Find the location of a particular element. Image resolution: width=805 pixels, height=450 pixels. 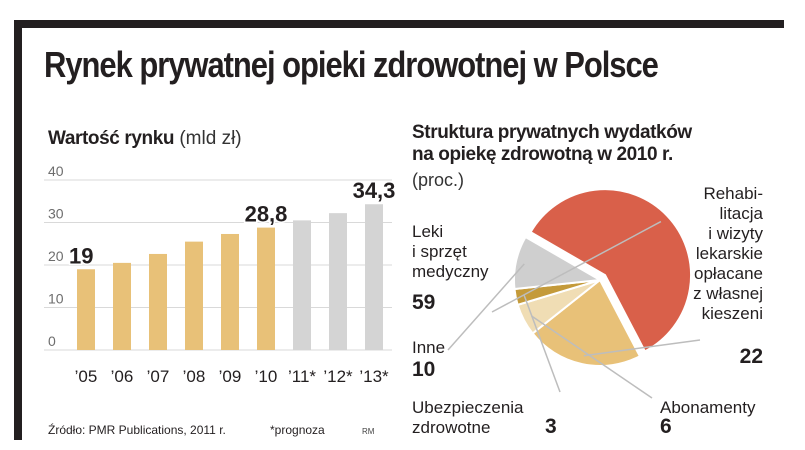

x-tick-label: ’10 is located at coordinates (266, 376).